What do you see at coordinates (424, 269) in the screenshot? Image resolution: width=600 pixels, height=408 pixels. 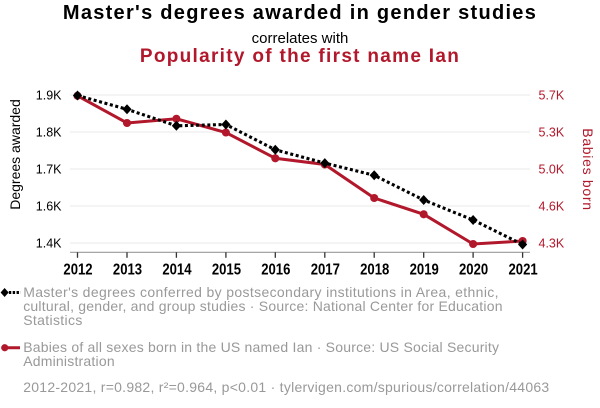 I see `svg-text: 2019` at bounding box center [424, 269].